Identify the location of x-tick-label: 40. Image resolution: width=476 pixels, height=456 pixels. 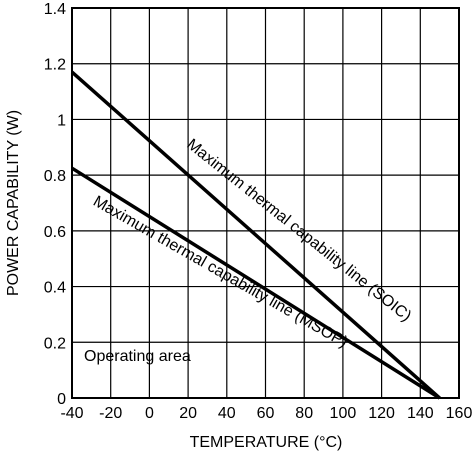
(227, 413).